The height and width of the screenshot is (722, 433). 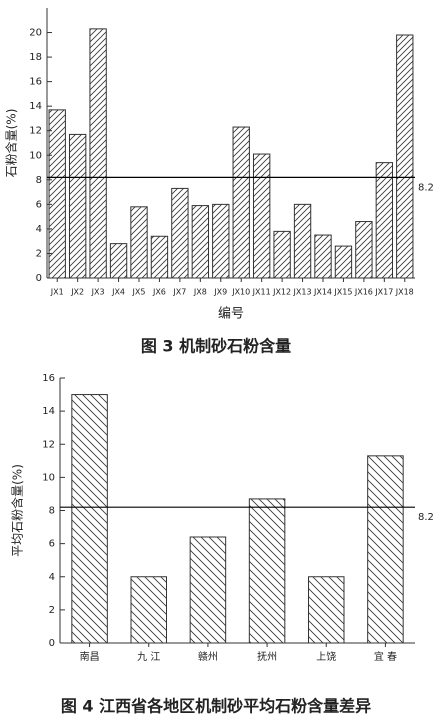 I want to click on x-tick-label: 南昌, so click(x=90, y=656).